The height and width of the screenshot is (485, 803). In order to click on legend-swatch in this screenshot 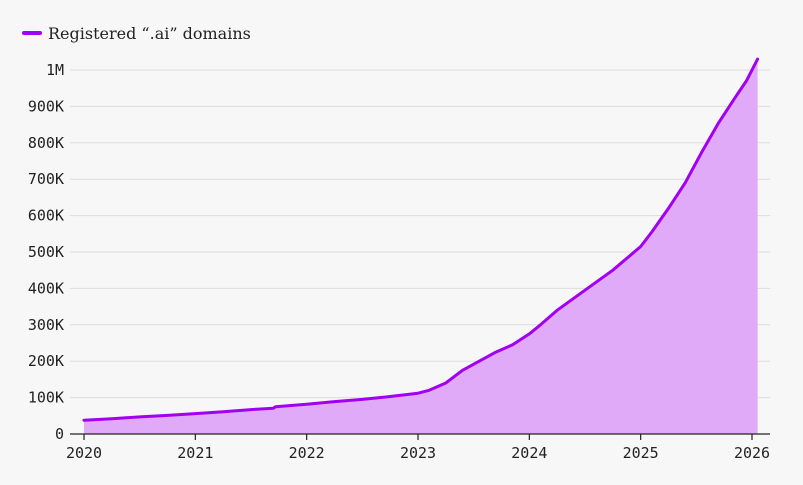, I will do `click(32, 33)`.